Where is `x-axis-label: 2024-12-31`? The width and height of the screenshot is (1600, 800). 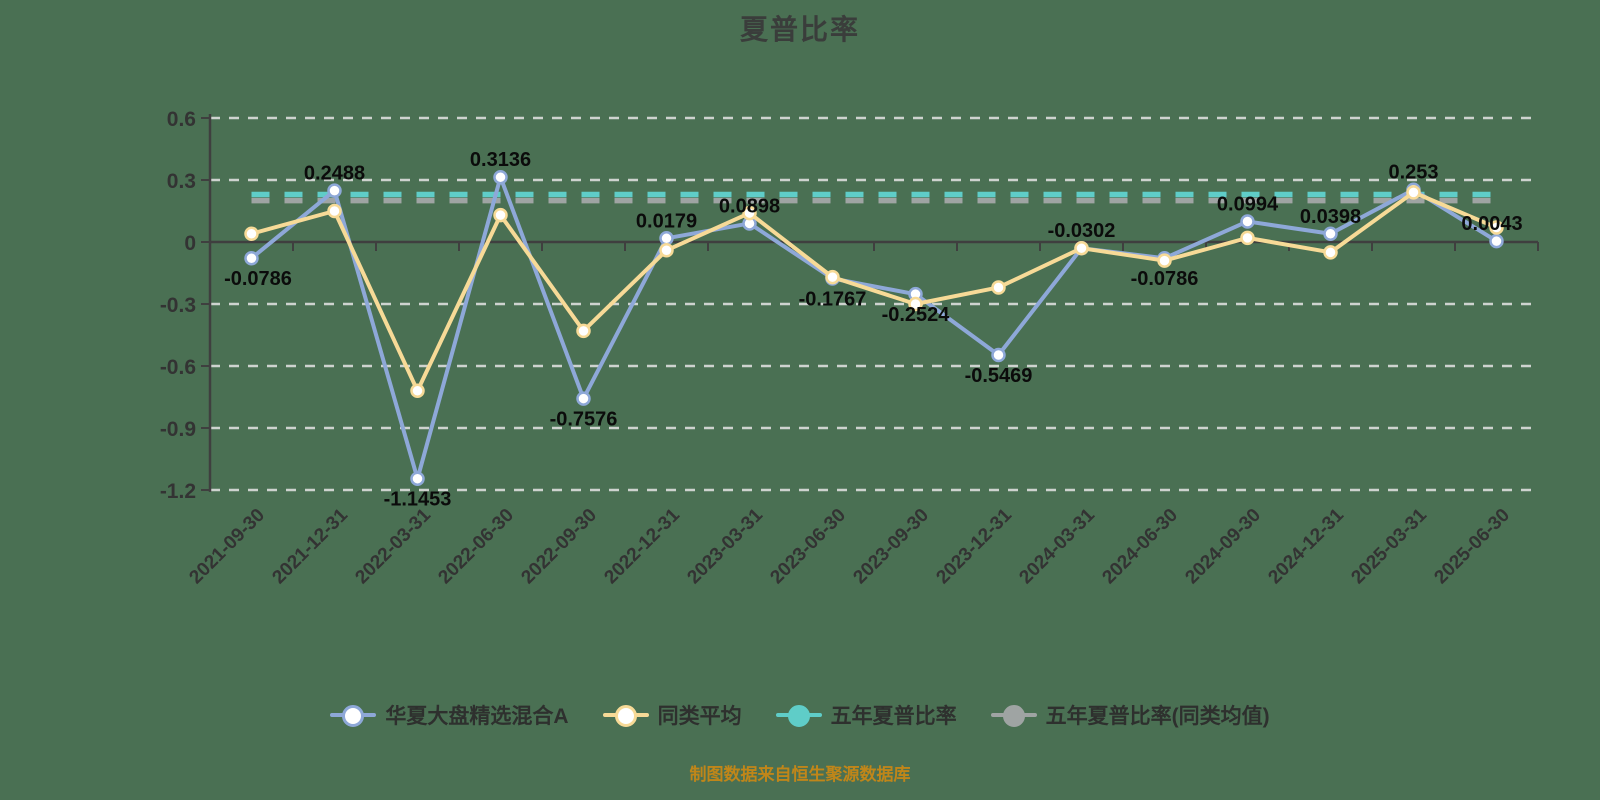
x-axis-label: 2024-12-31 is located at coordinates (1306, 546).